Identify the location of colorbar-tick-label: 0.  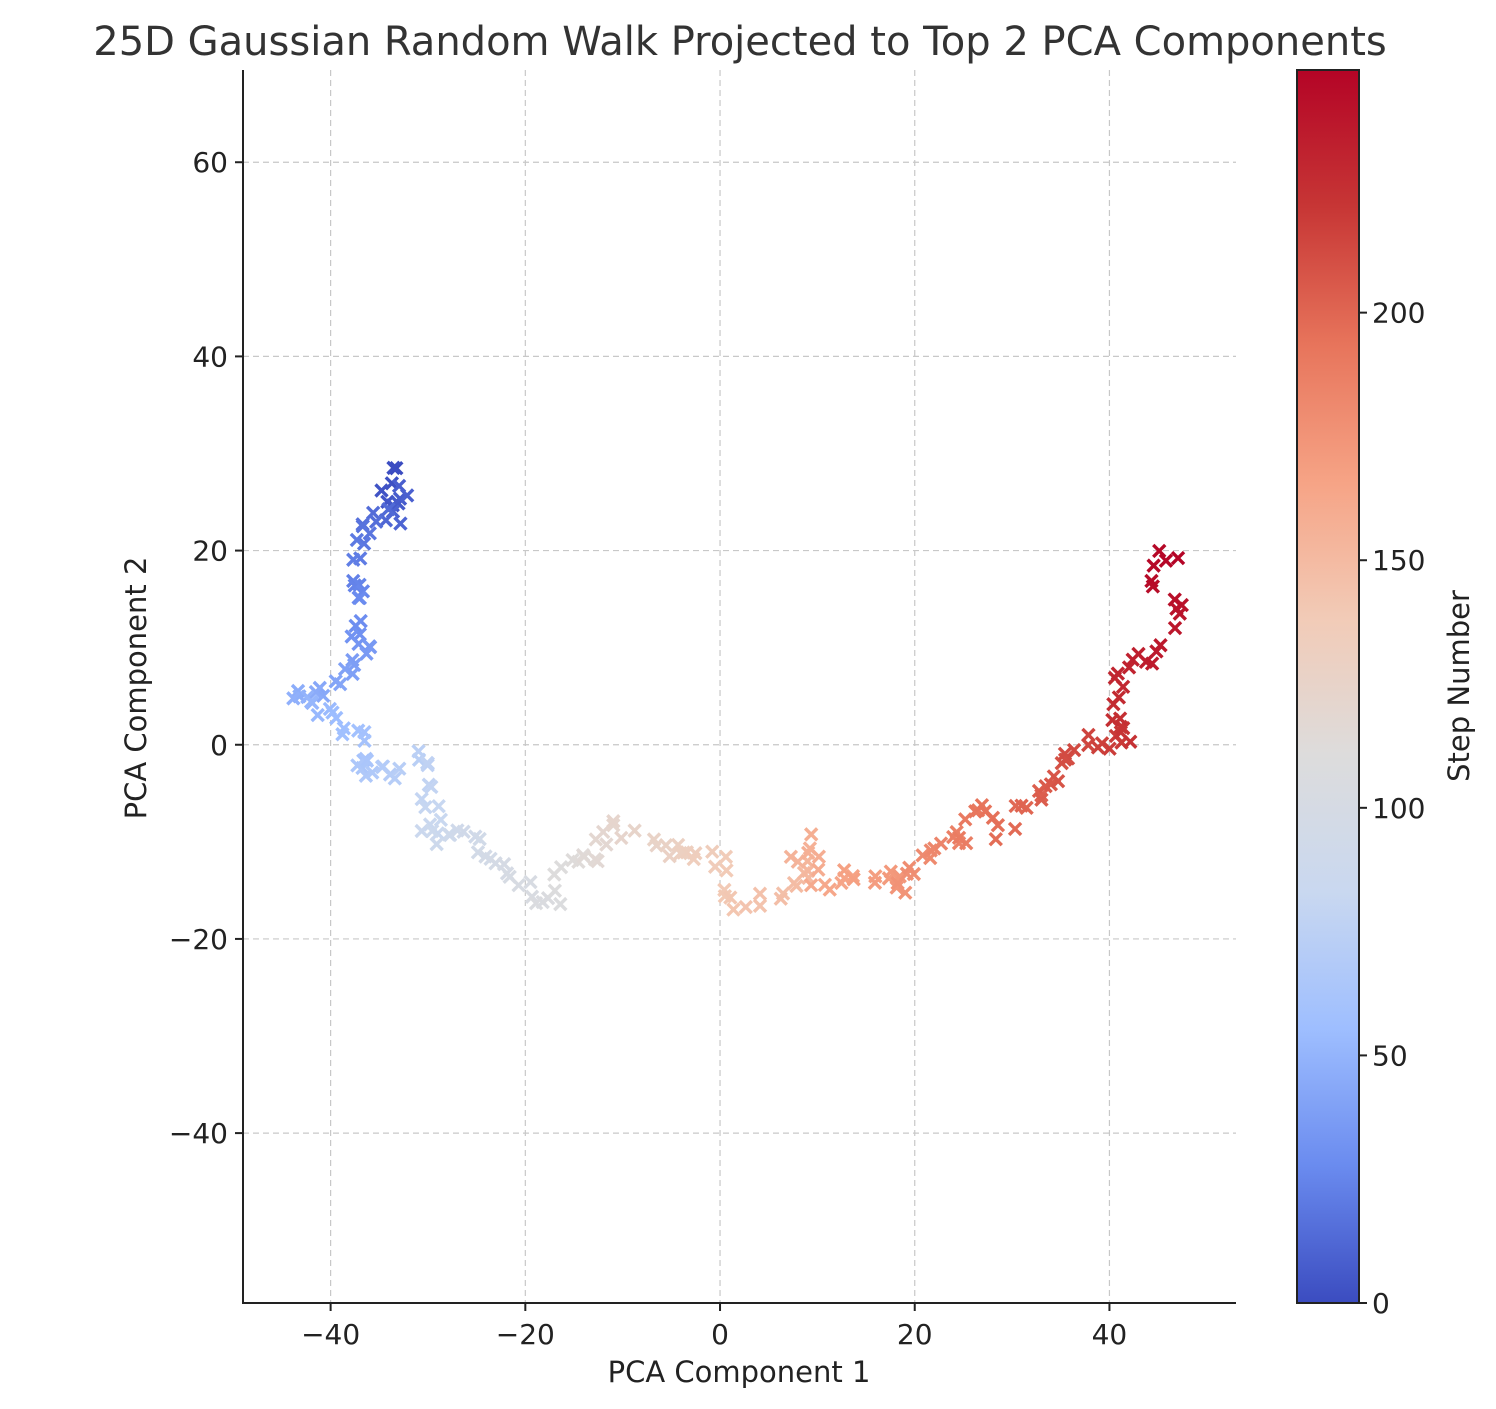
(1381, 1303).